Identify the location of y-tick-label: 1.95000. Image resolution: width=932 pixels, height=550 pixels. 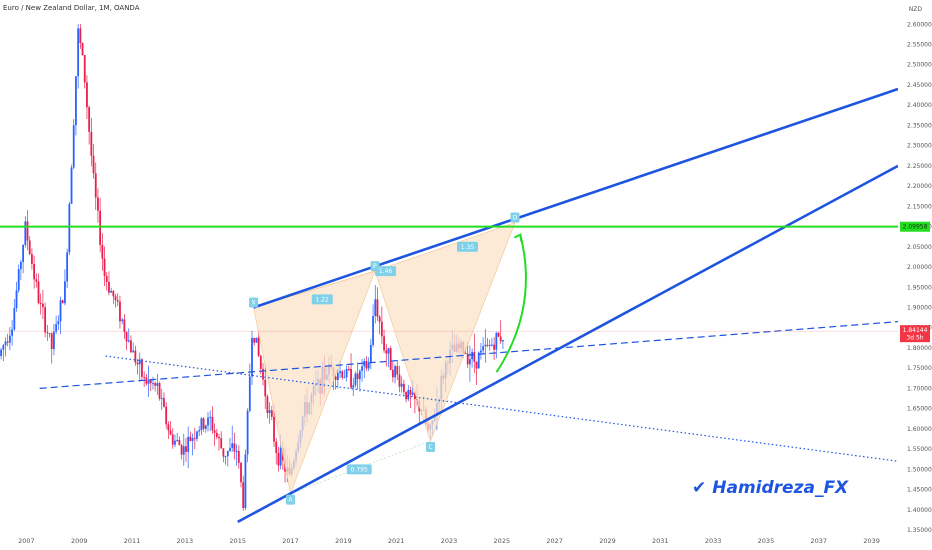
(919, 287).